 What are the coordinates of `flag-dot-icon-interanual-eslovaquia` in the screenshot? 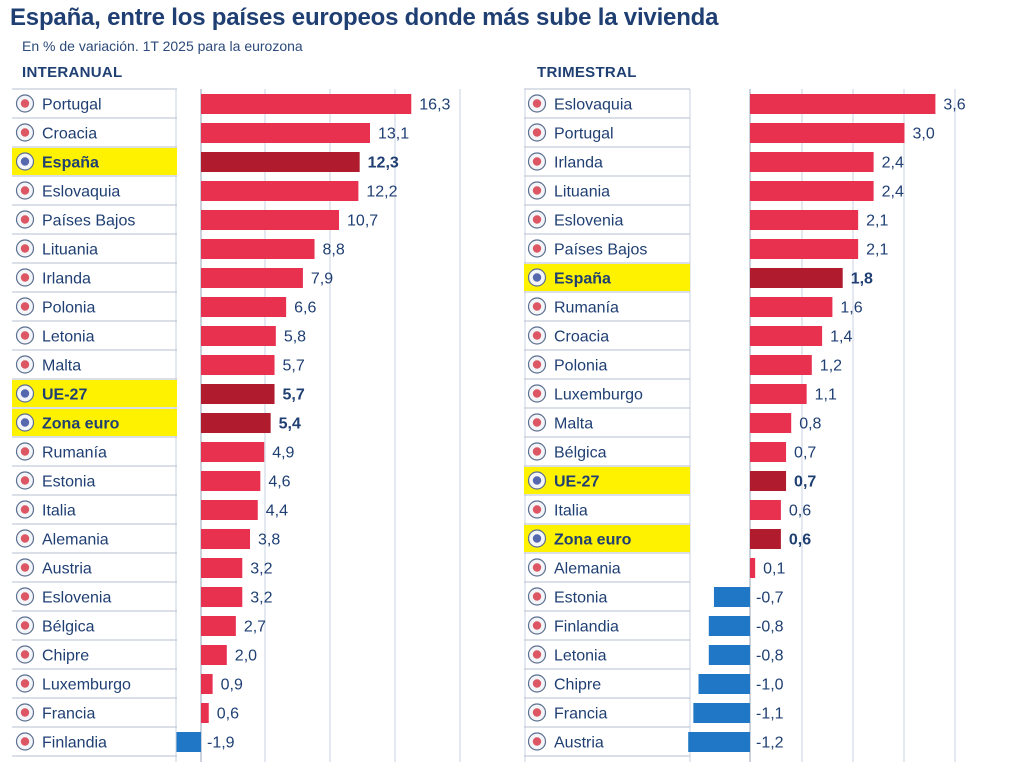 It's located at (25, 190).